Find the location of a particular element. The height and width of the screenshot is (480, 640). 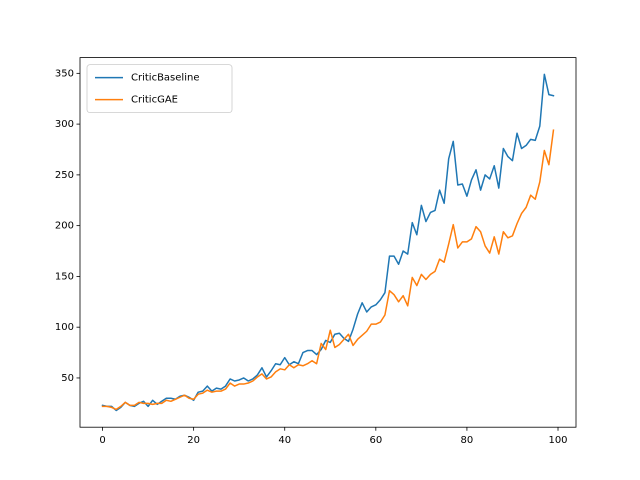

x-tick-label: 60 is located at coordinates (375, 440).